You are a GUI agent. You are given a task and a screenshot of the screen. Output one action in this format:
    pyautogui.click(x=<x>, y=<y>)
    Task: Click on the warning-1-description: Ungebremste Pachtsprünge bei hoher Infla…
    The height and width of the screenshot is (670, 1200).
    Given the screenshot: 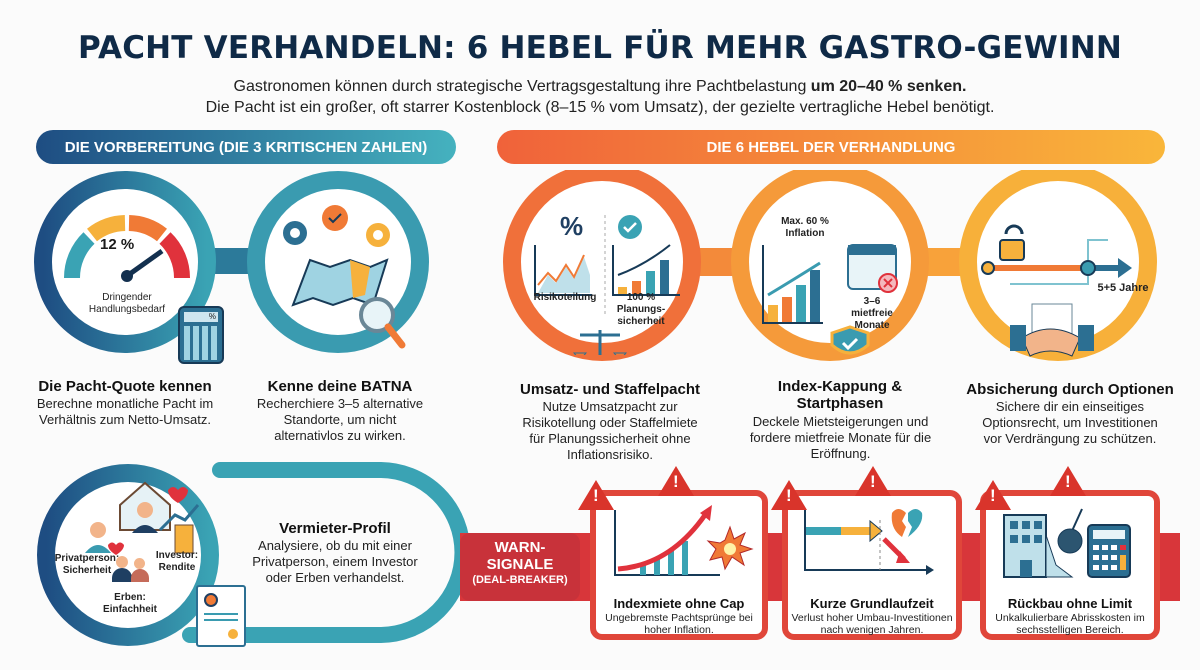 What is the action you would take?
    pyautogui.click(x=679, y=624)
    